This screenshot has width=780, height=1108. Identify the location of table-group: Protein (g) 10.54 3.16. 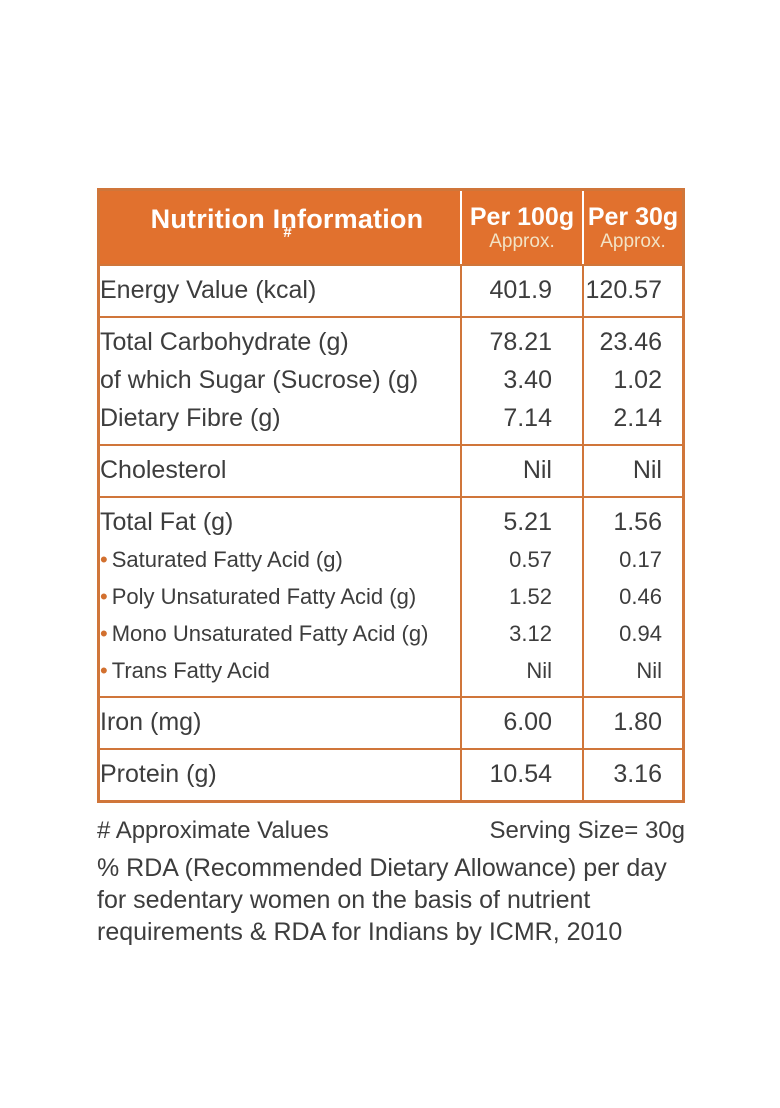
(391, 774).